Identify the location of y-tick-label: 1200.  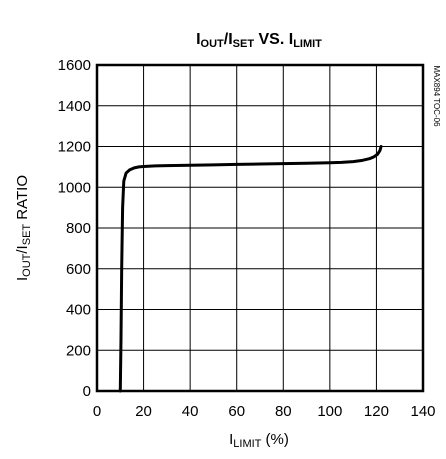
(74, 147).